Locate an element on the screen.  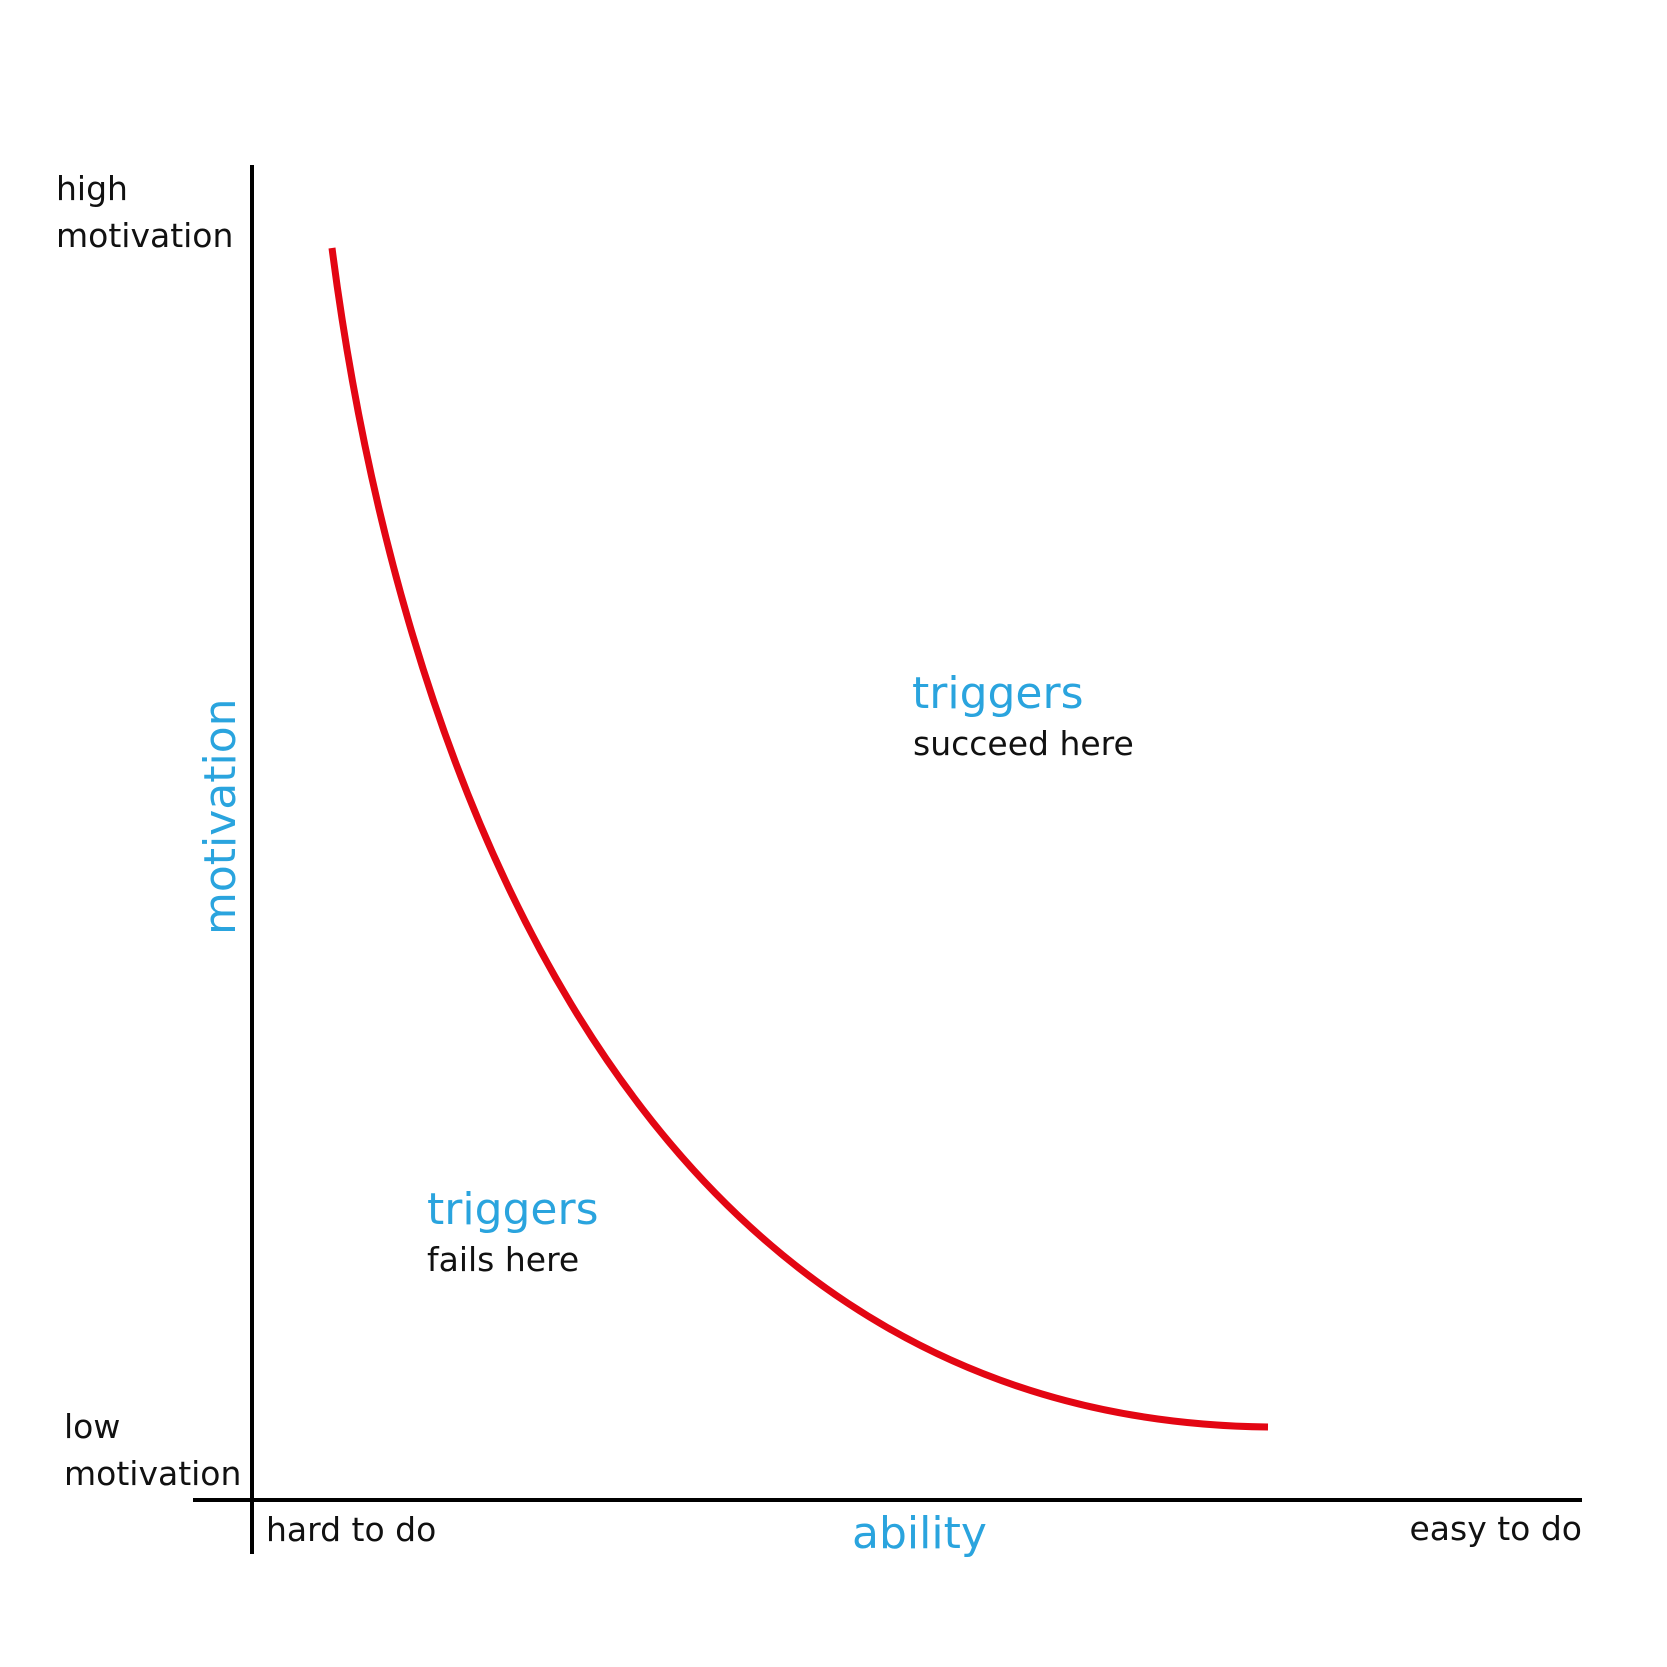
region-above-subtitle: succeed here is located at coordinates (1023, 743).